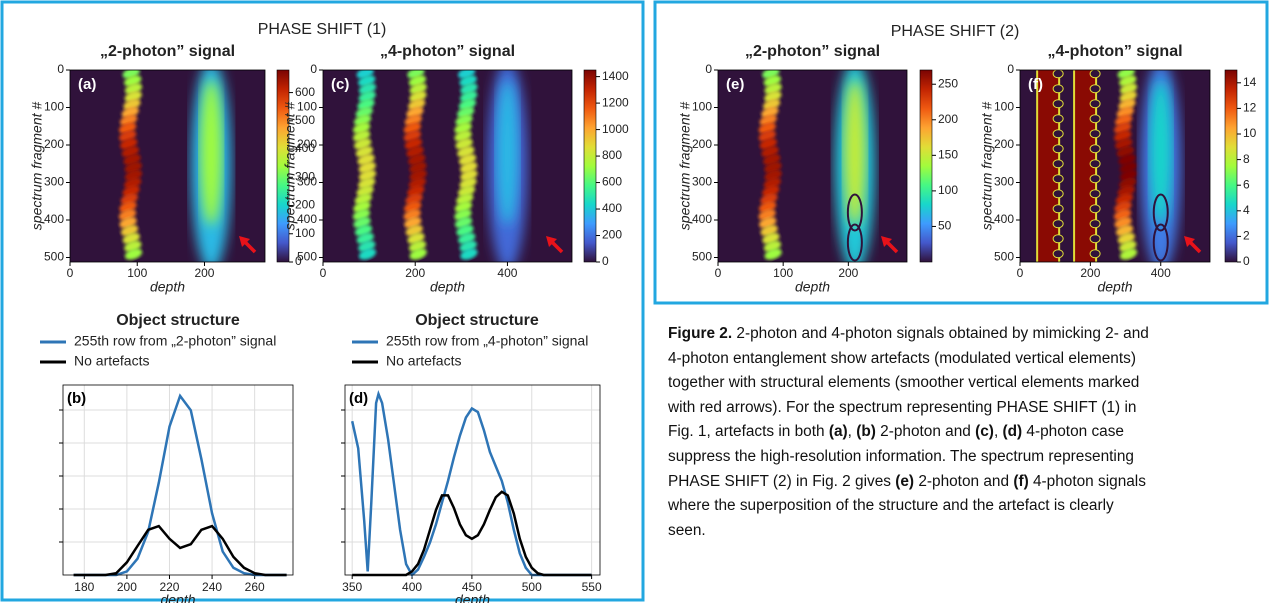 Image resolution: width=1271 pixels, height=603 pixels. I want to click on panel-label: (e), so click(735, 84).